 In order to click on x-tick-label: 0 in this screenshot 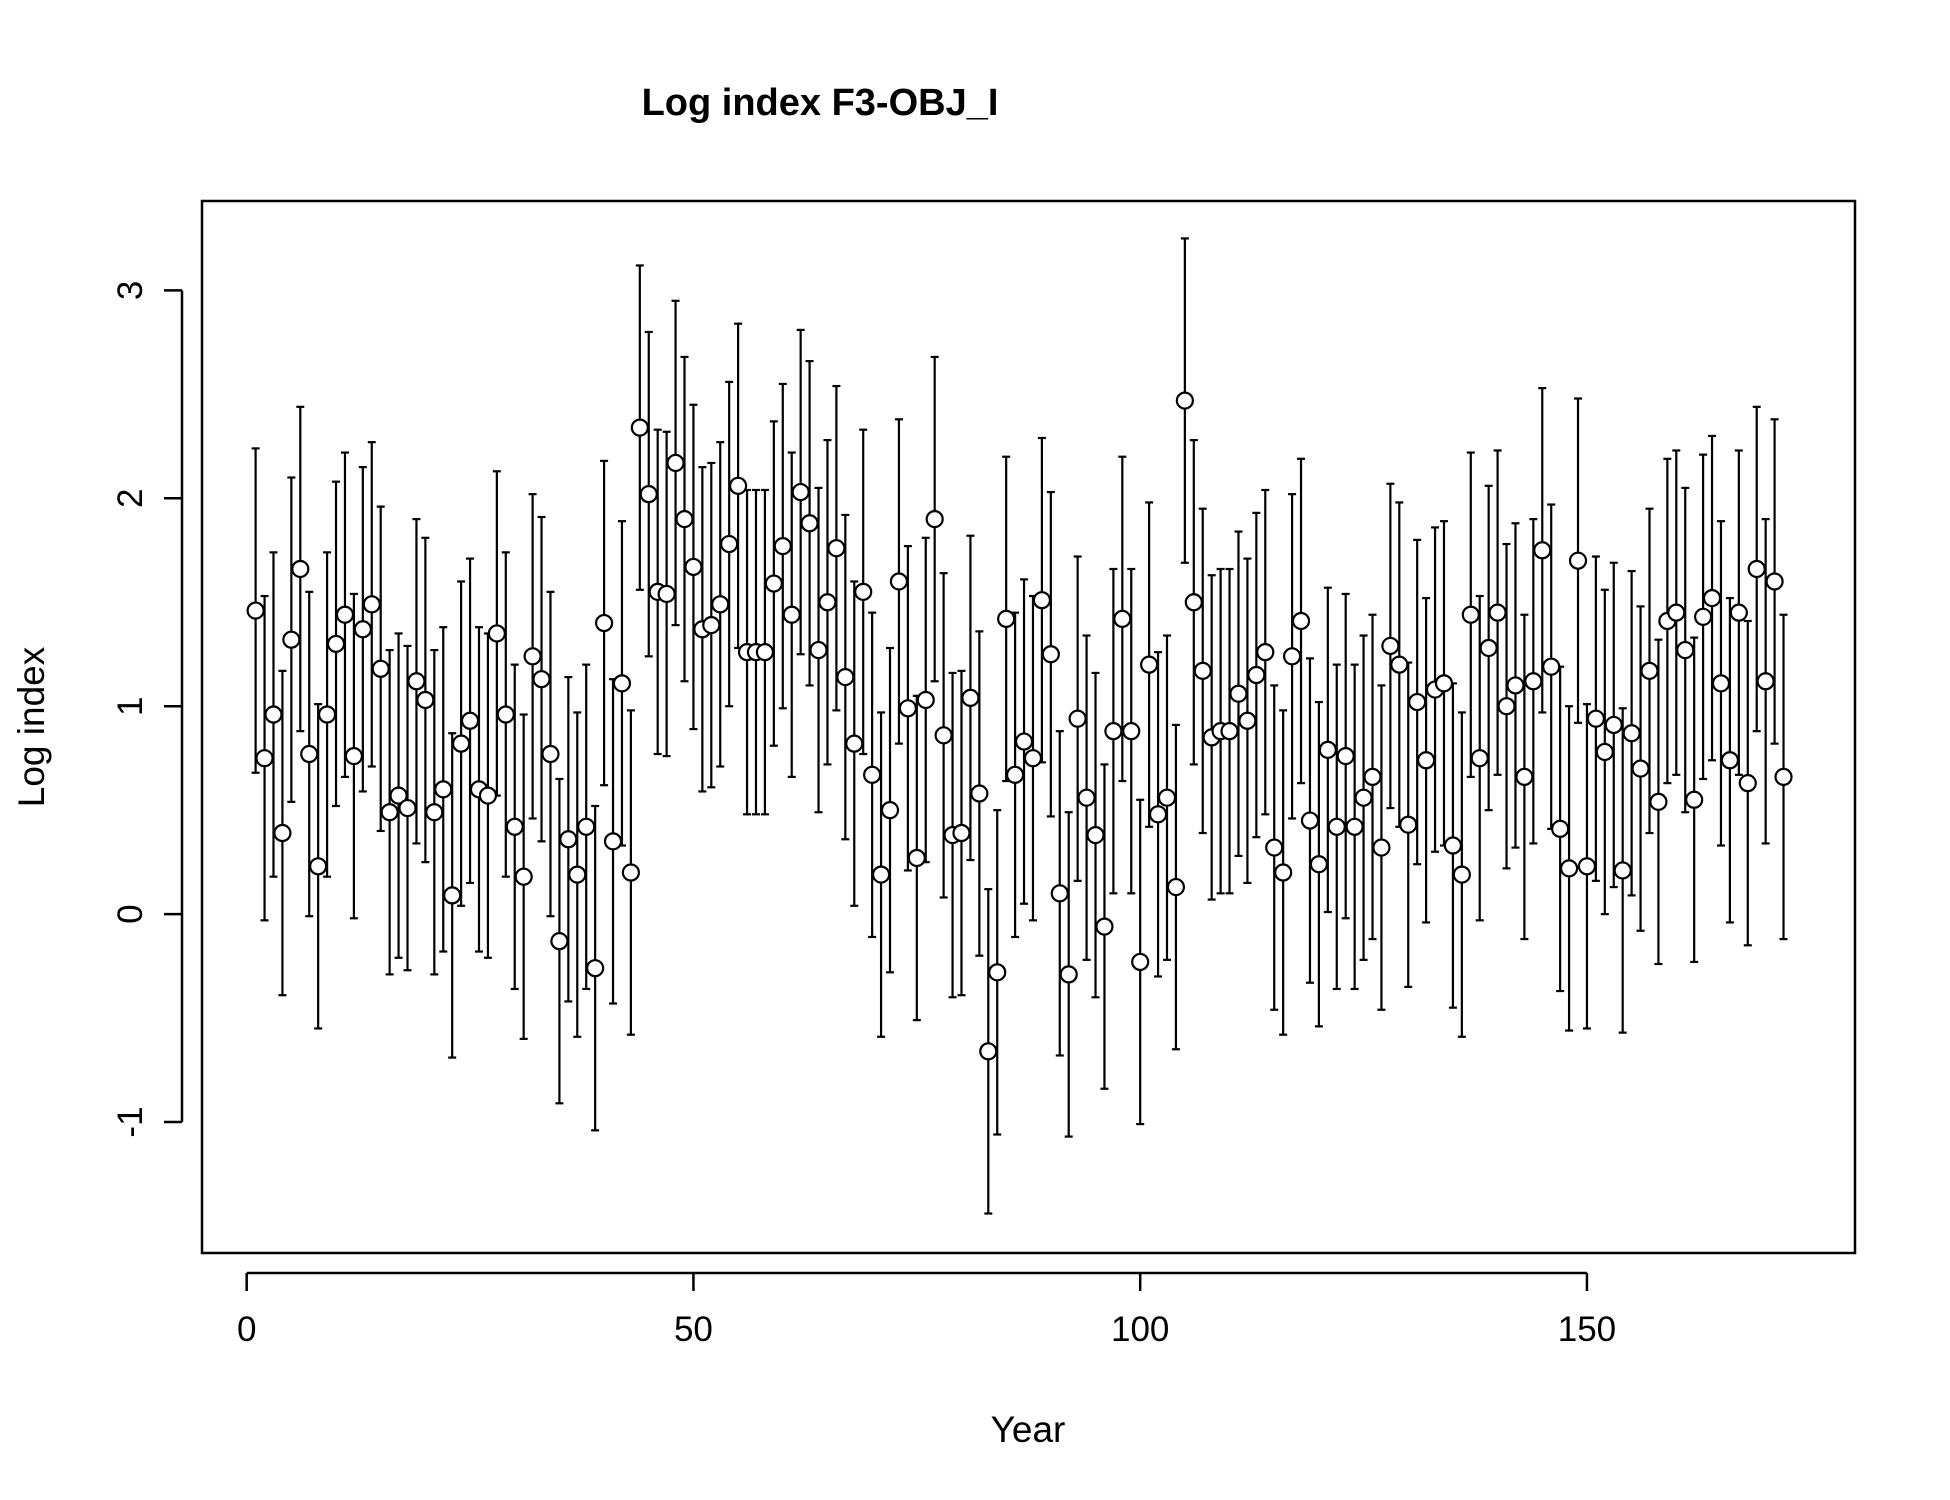, I will do `click(246, 1329)`.